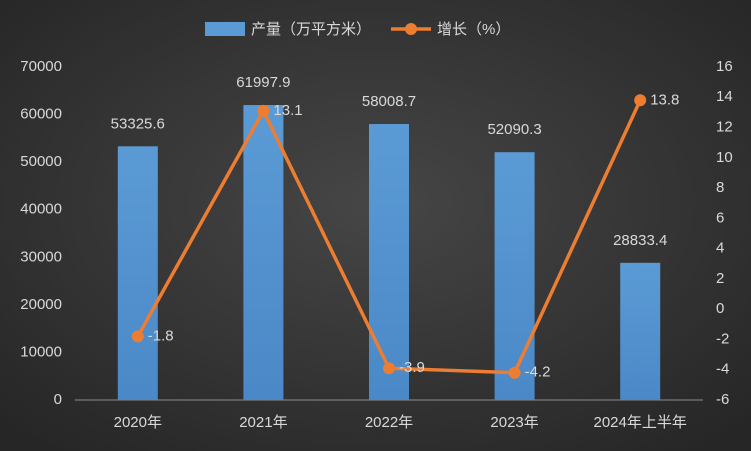 Image resolution: width=751 pixels, height=451 pixels. I want to click on data-label: -1.8, so click(161, 335).